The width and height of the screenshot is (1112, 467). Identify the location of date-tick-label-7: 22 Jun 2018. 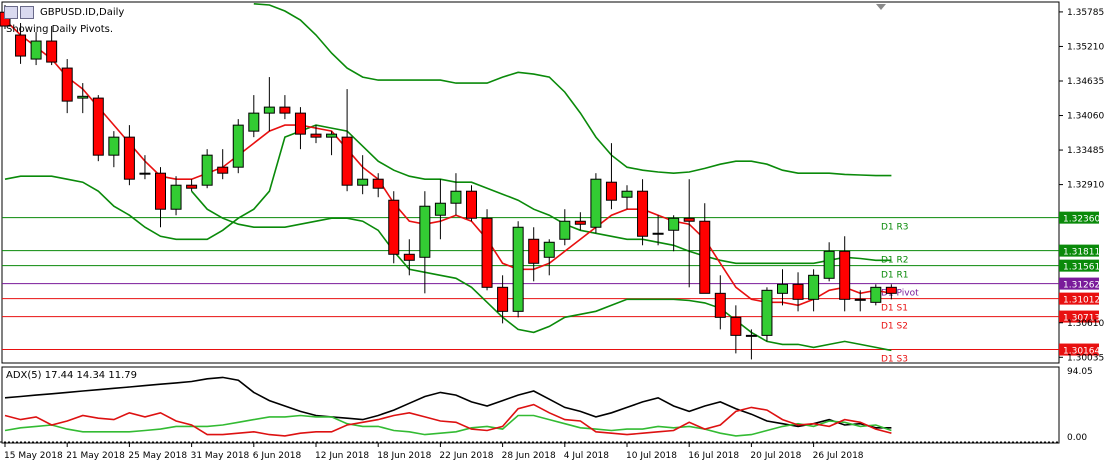
(466, 456).